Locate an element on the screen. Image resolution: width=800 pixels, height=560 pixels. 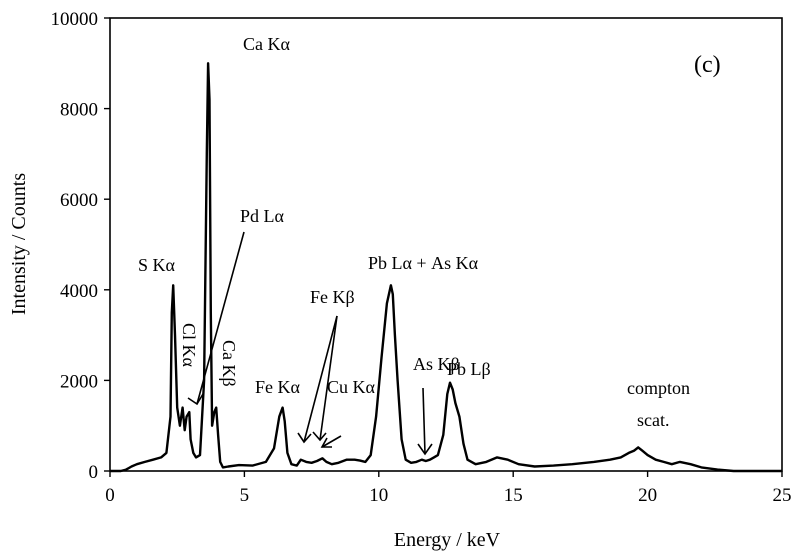
peak-label: scat. is located at coordinates (653, 420).